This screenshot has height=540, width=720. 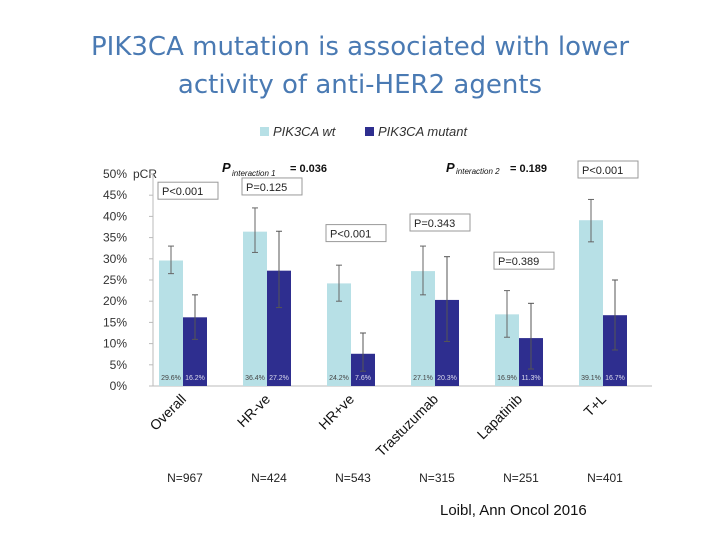 What do you see at coordinates (360, 85) in the screenshot?
I see `title-line-2: activity of anti-HER2 agents` at bounding box center [360, 85].